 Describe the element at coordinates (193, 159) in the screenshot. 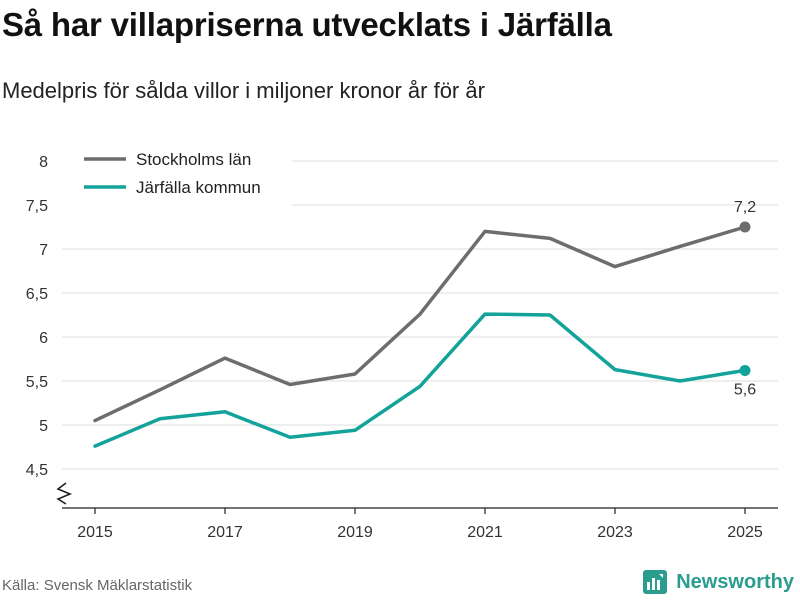

I see `legend-label-stockholm: Stockholms län` at that location.